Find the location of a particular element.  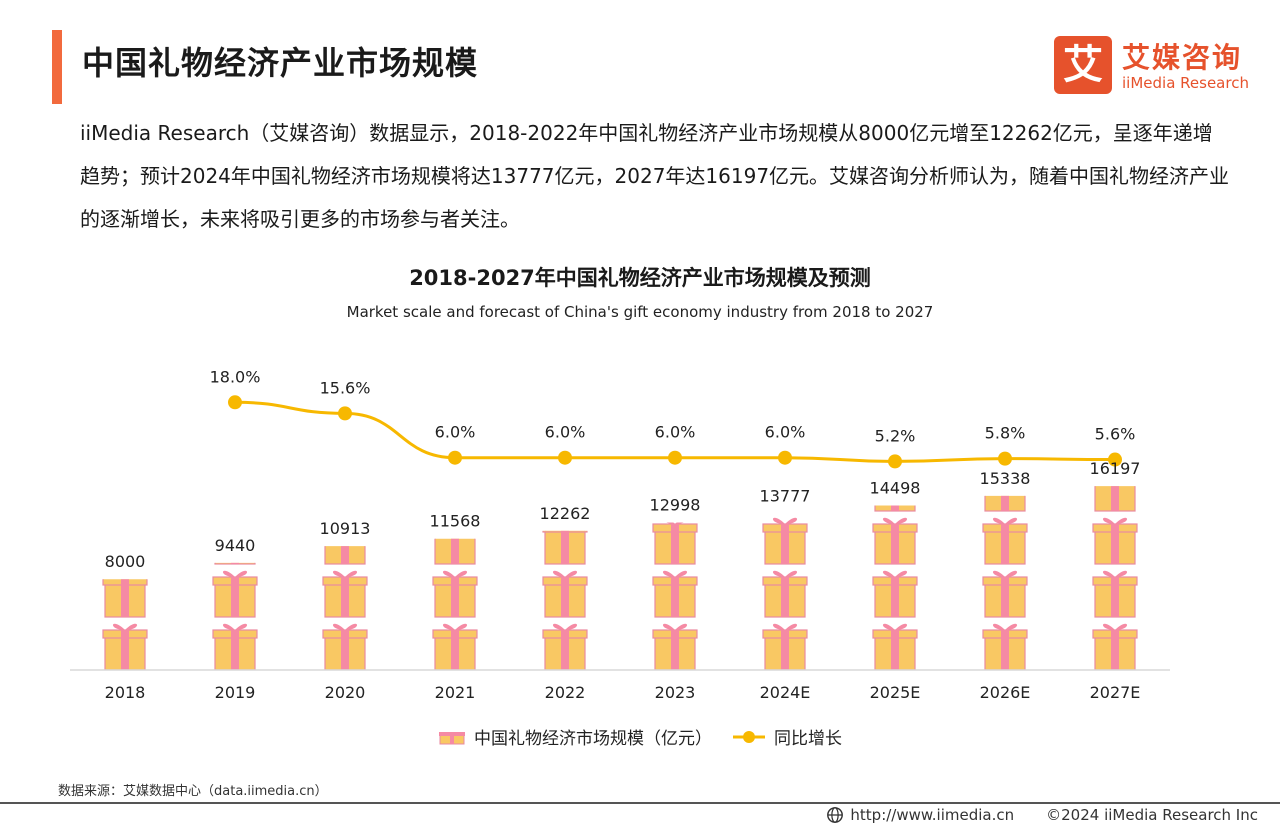

bar-value-label: 12998 is located at coordinates (675, 504).